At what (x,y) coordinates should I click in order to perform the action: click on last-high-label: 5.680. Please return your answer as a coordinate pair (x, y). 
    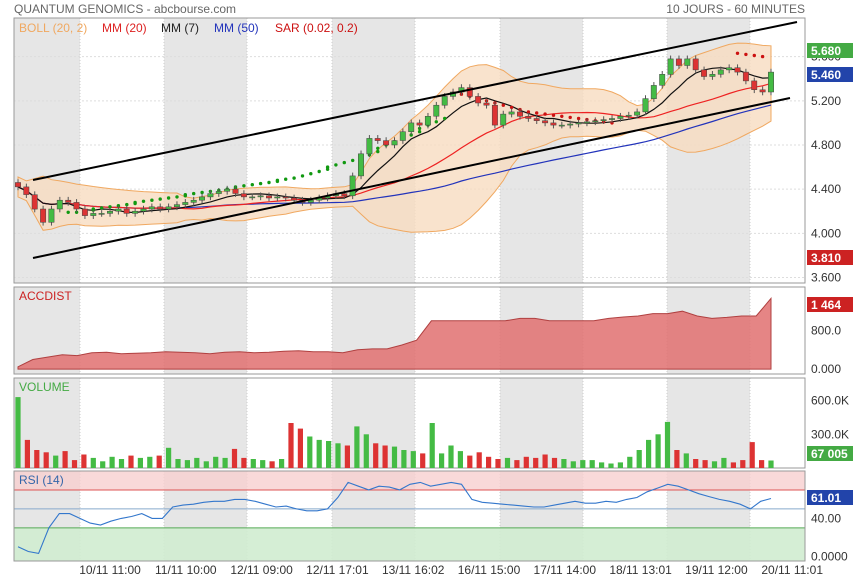
    Looking at the image, I should click on (826, 51).